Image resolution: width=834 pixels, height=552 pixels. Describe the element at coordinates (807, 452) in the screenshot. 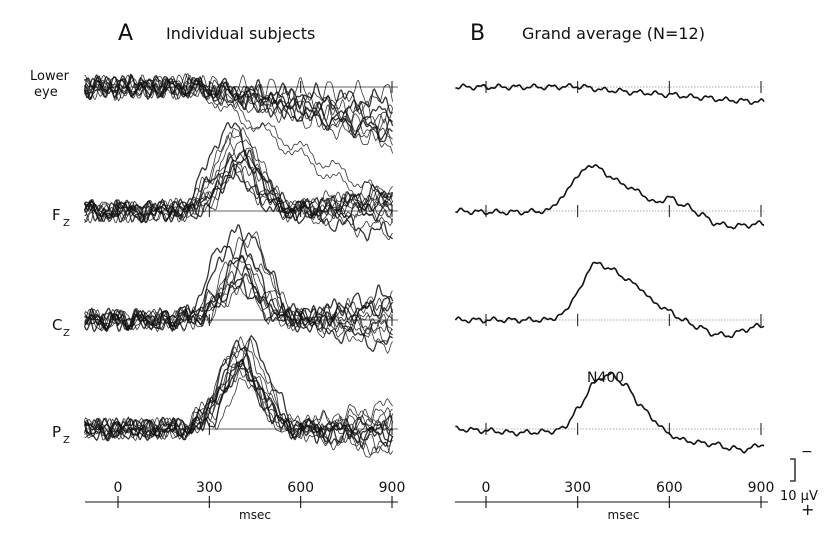

I see `scale-bar-neg: −` at that location.